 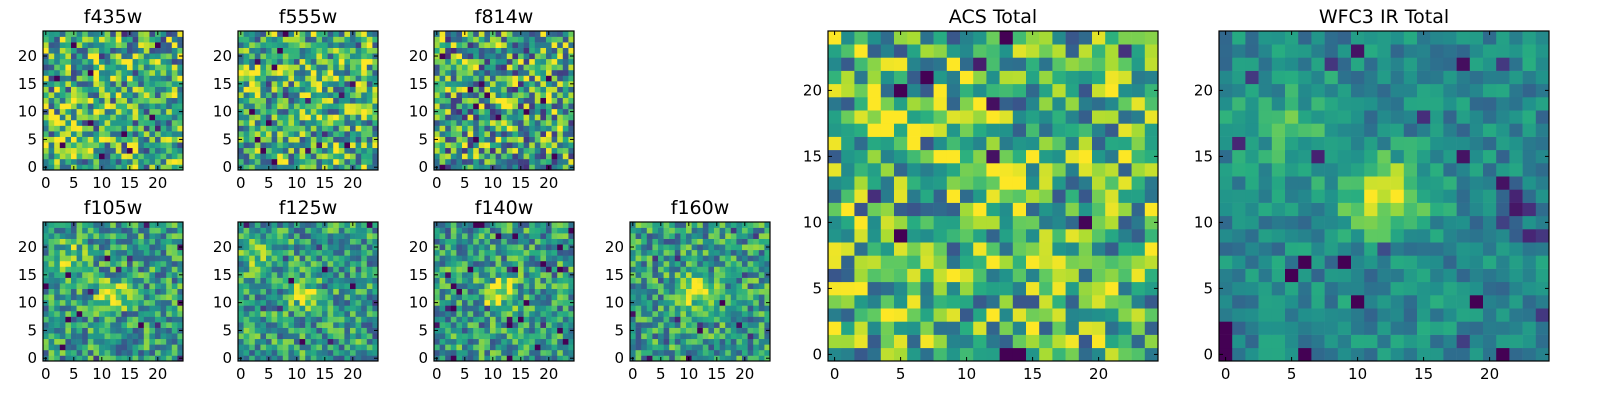 What do you see at coordinates (308, 17) in the screenshot?
I see `panel-title: f555w` at bounding box center [308, 17].